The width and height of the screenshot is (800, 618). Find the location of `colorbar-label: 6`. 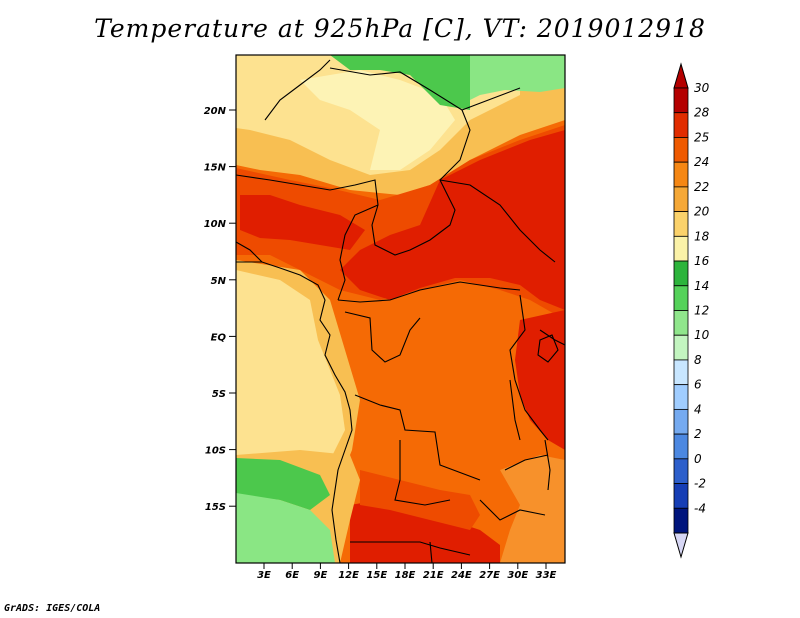

colorbar-label: 6 is located at coordinates (698, 385).